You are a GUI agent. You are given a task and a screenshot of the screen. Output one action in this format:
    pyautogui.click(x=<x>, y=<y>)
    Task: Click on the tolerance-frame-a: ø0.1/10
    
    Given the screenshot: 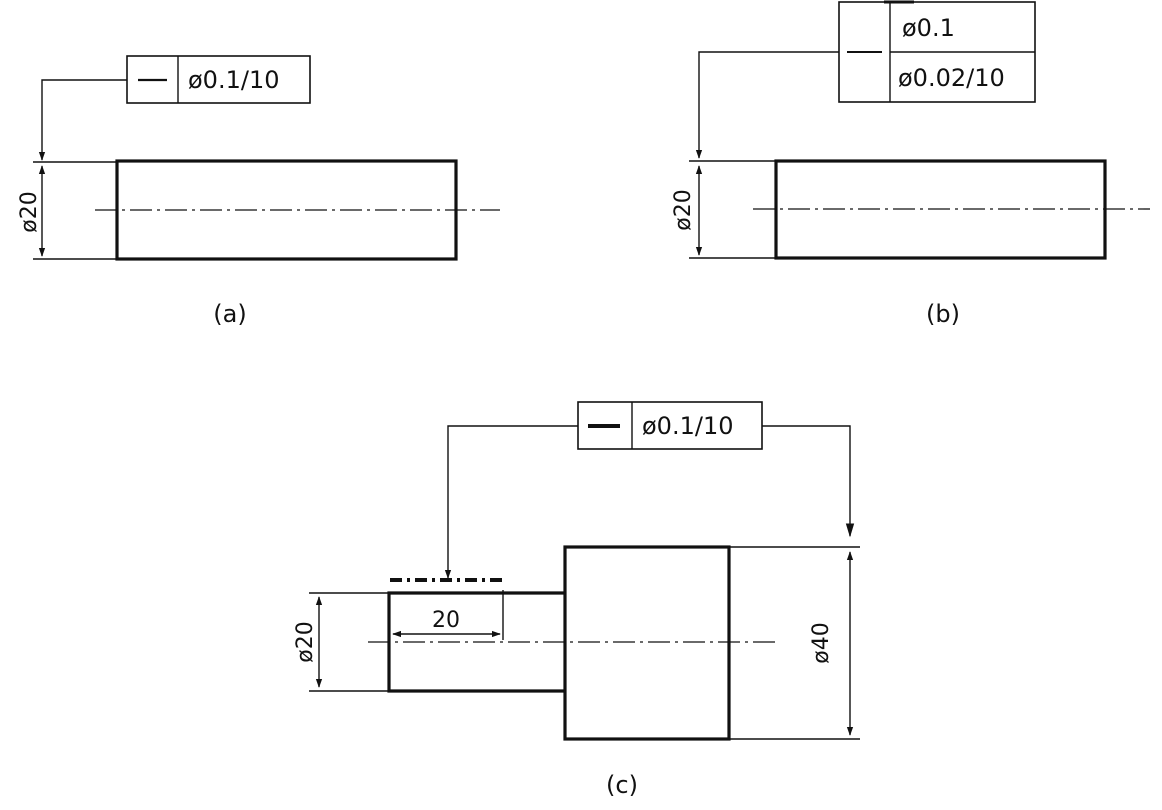 What is the action you would take?
    pyautogui.click(x=218, y=79)
    